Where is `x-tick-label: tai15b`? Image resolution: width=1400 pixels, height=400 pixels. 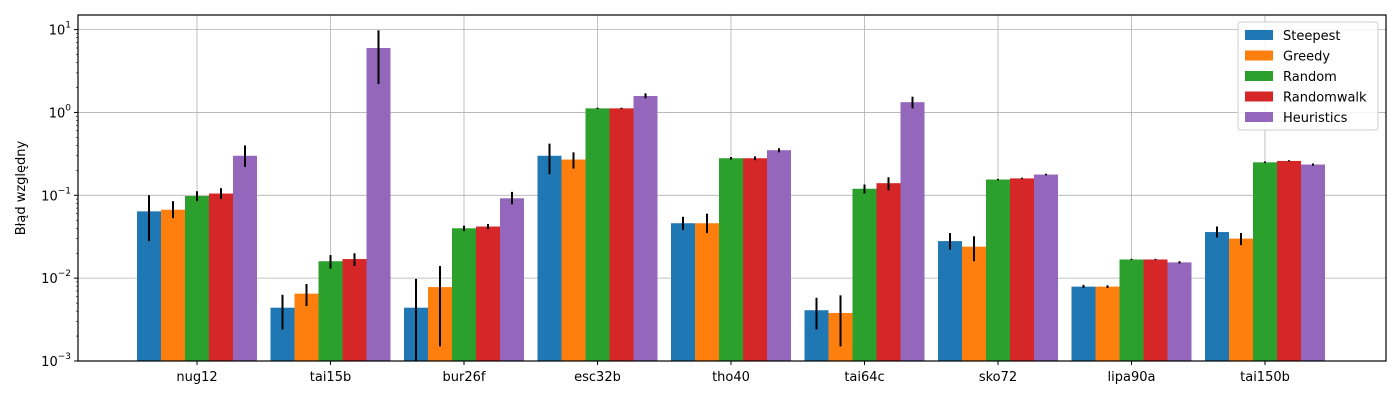 x-tick-label: tai15b is located at coordinates (330, 377).